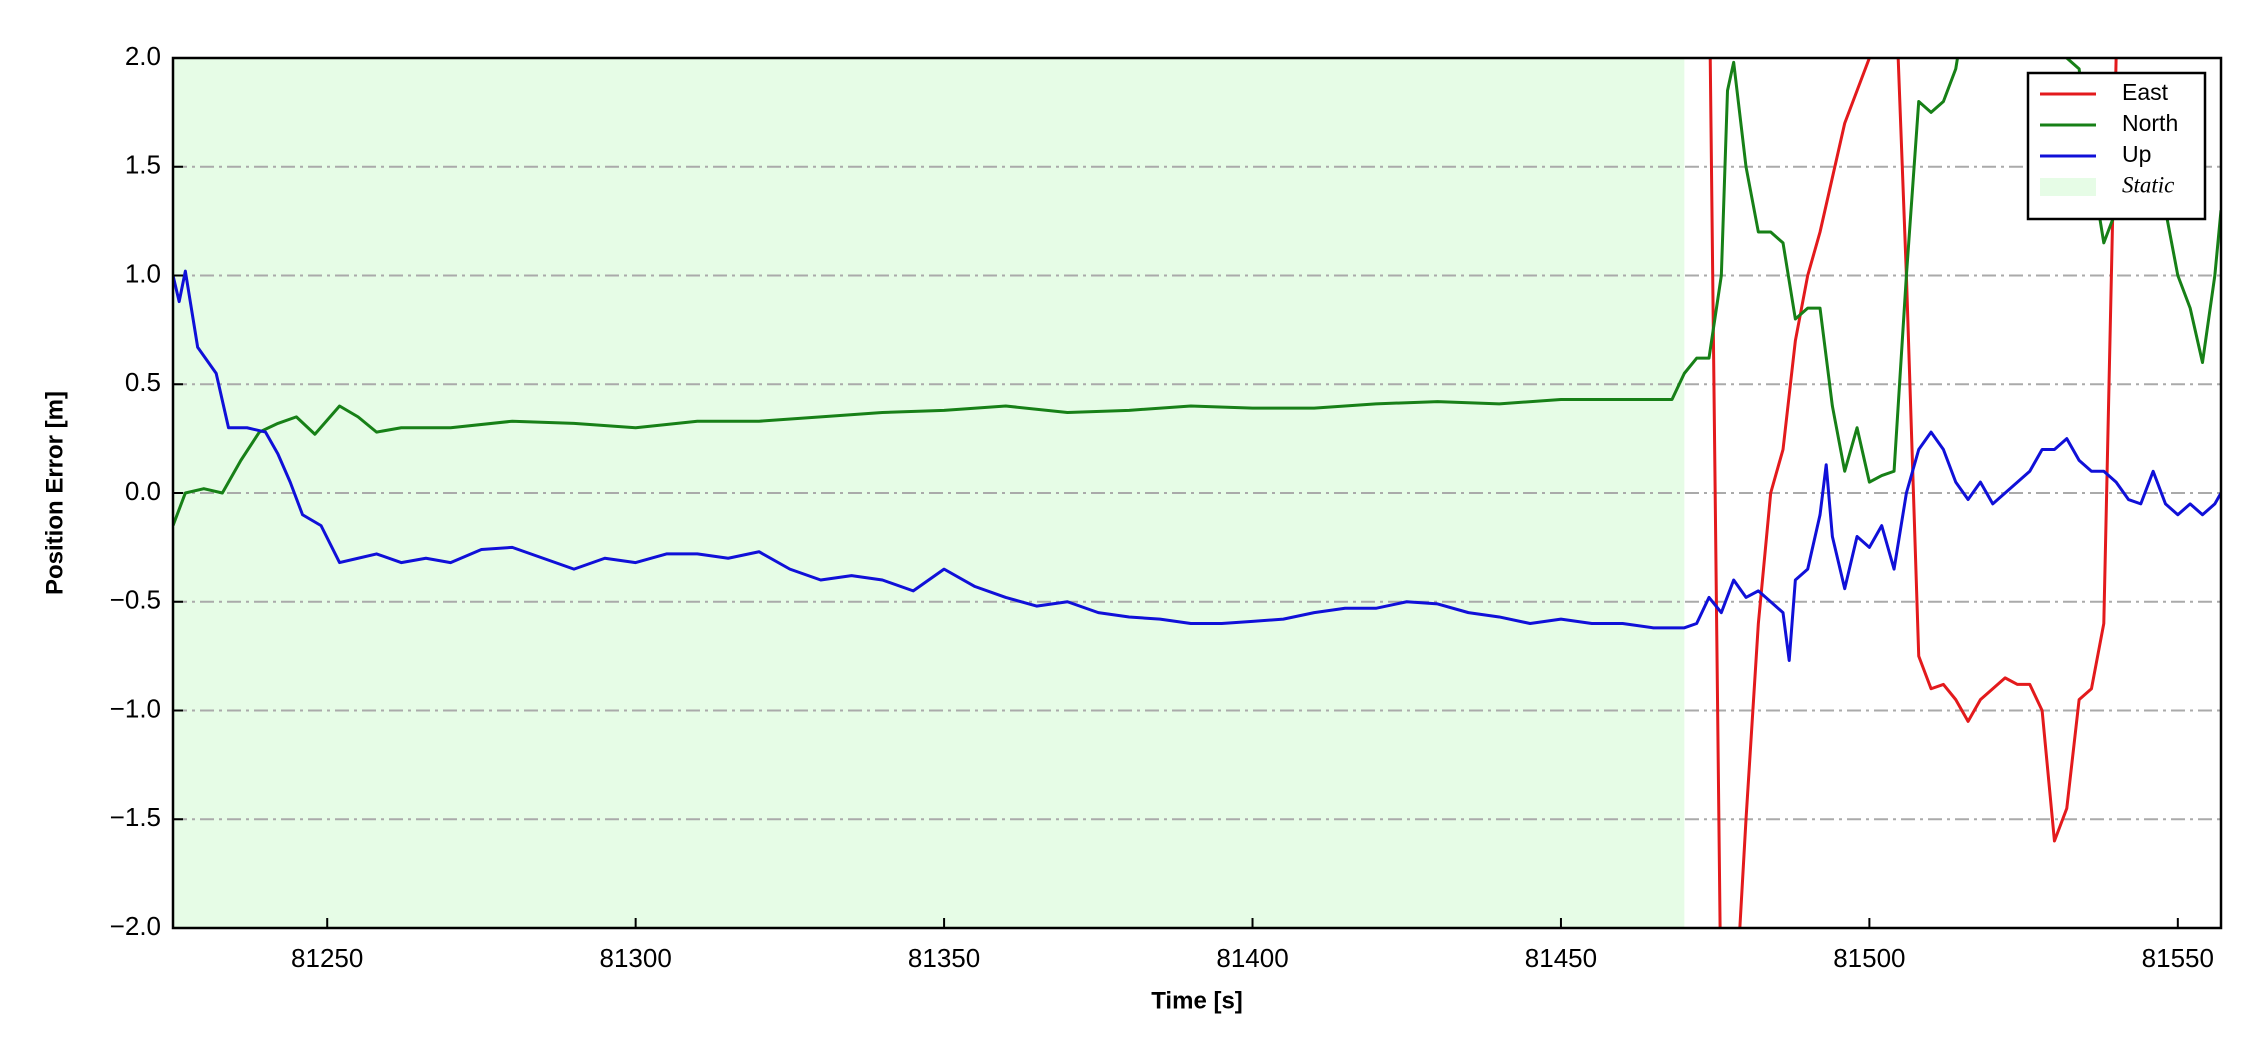  I want to click on x-tick-label: 81450, so click(1561, 958).